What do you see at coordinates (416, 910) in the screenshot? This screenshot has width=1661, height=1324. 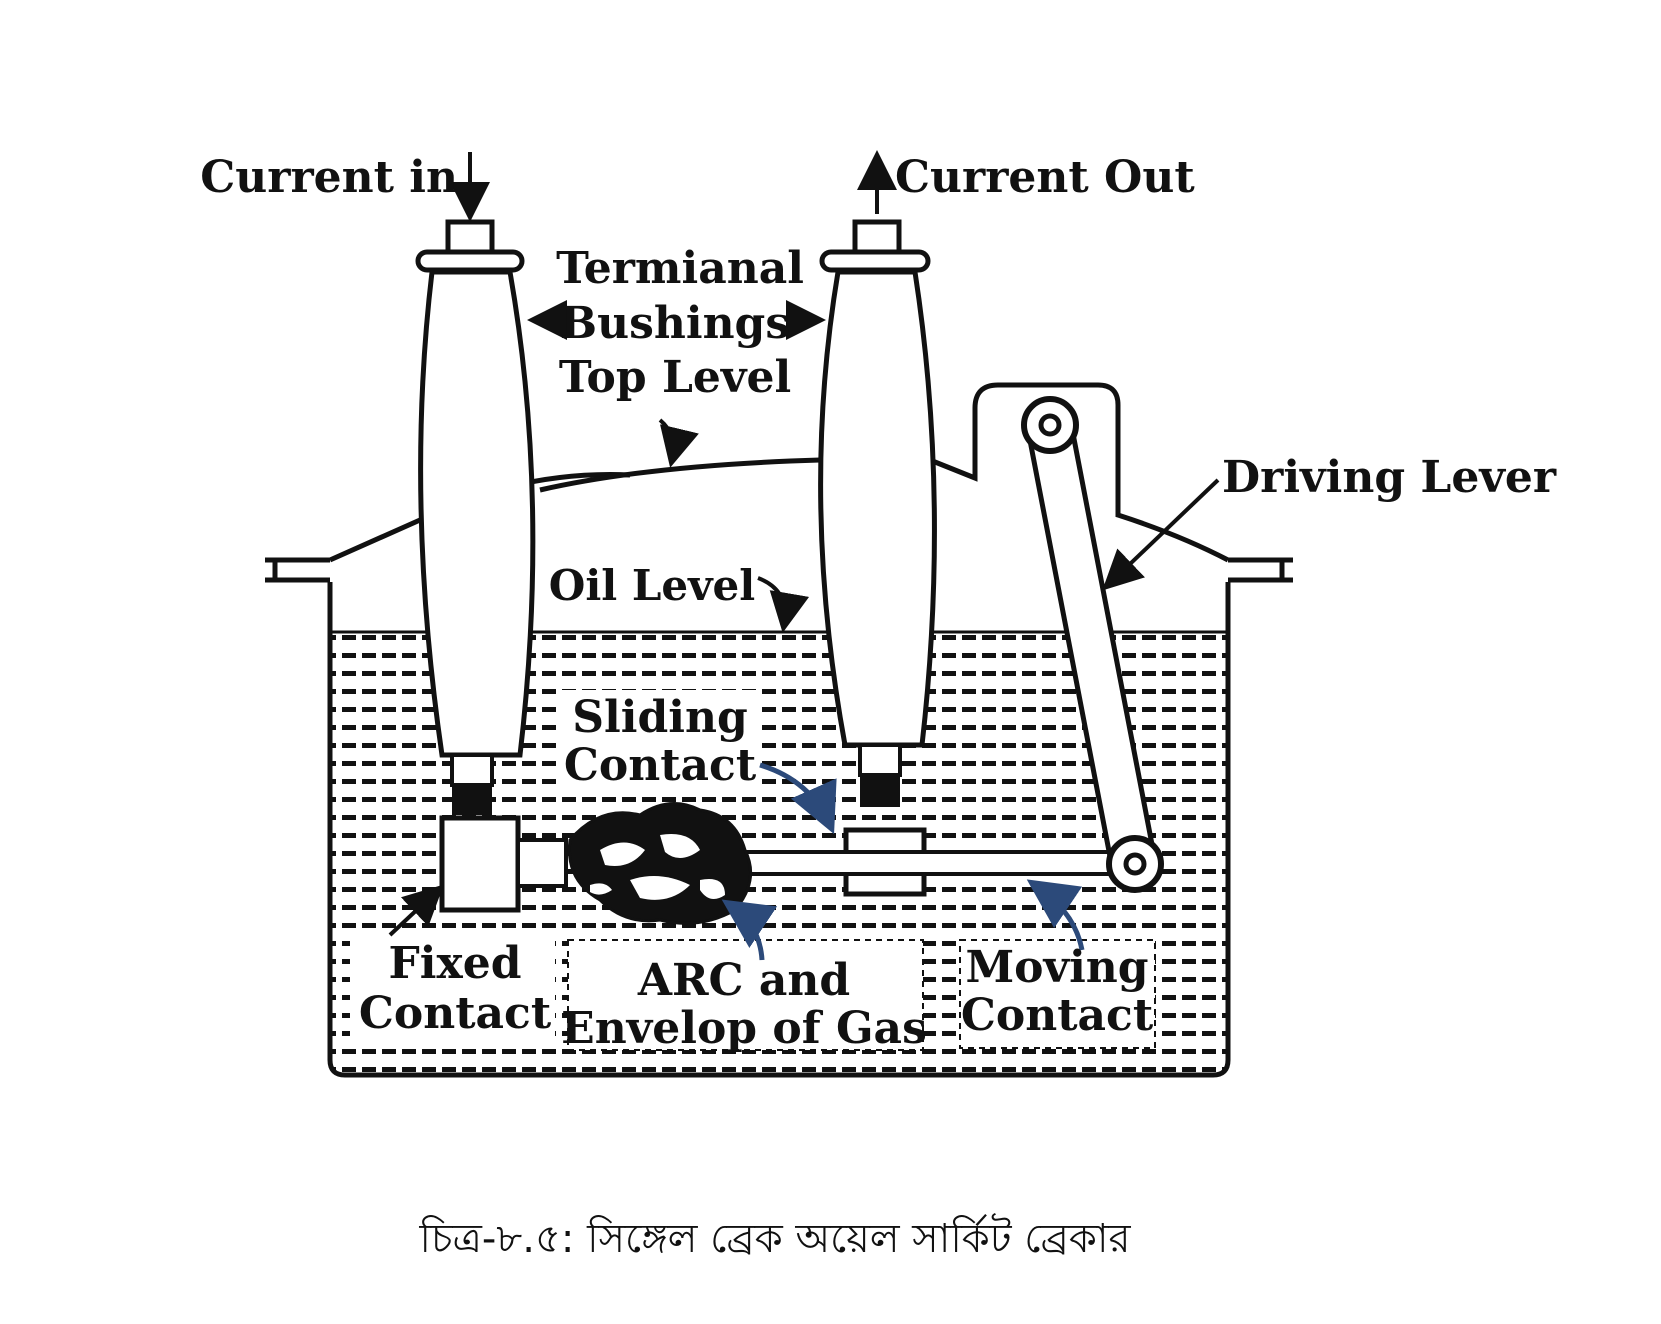 I see `fixed-contact-pointer` at bounding box center [416, 910].